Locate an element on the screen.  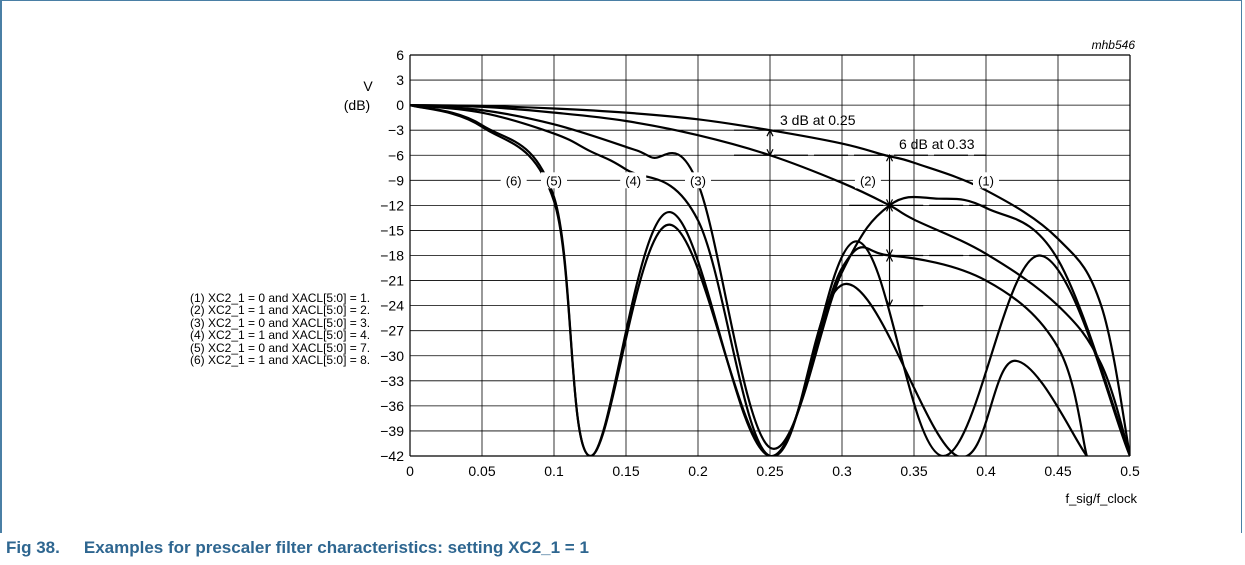
x-tick-label: 0.35 is located at coordinates (913, 471).